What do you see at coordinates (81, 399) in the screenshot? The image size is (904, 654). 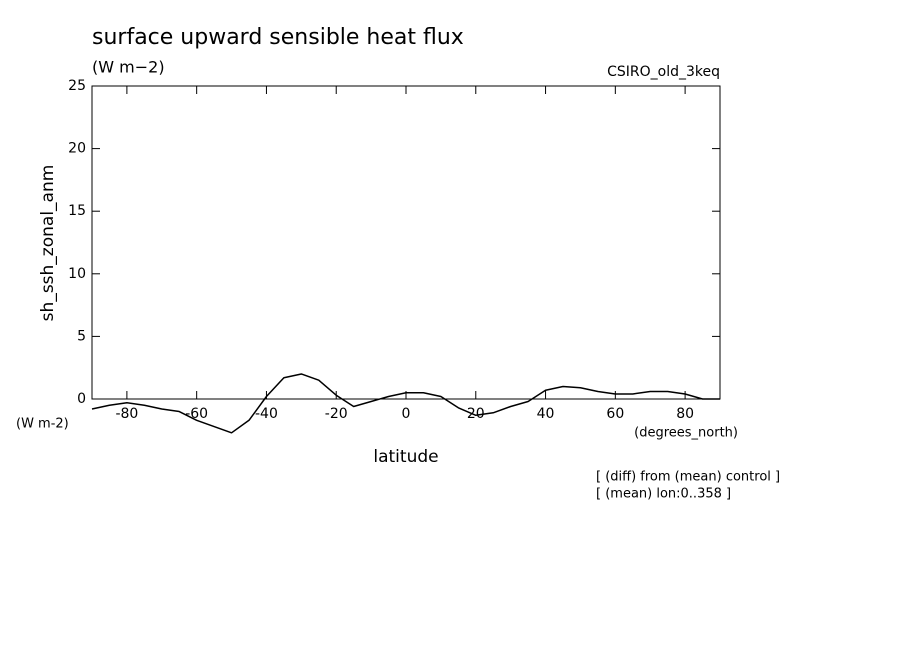 I see `y-tick-label: 0` at bounding box center [81, 399].